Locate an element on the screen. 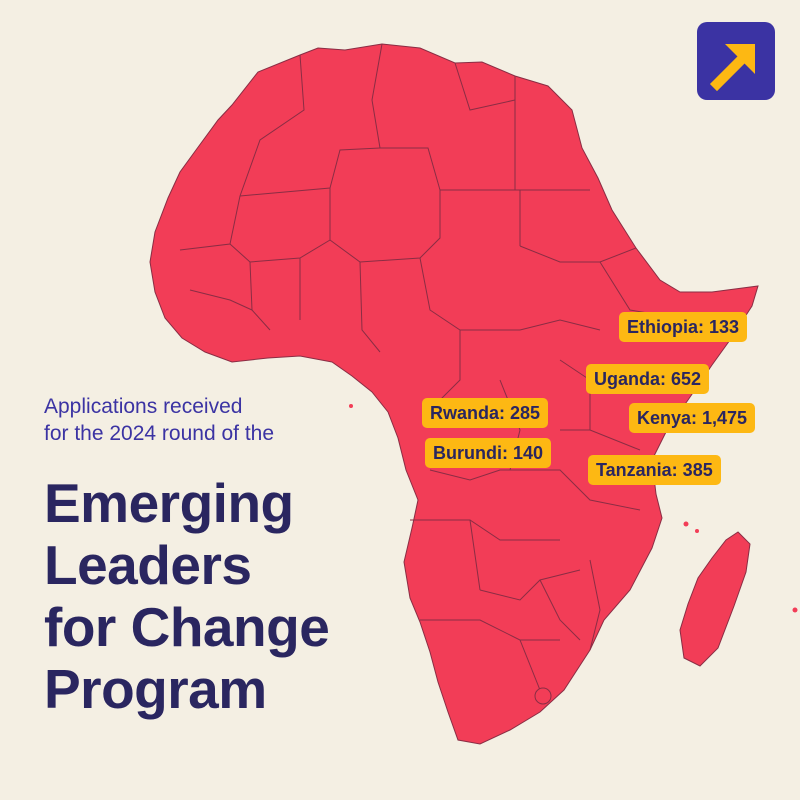 The height and width of the screenshot is (800, 800). label-burundi: Burundi: 140 is located at coordinates (488, 453).